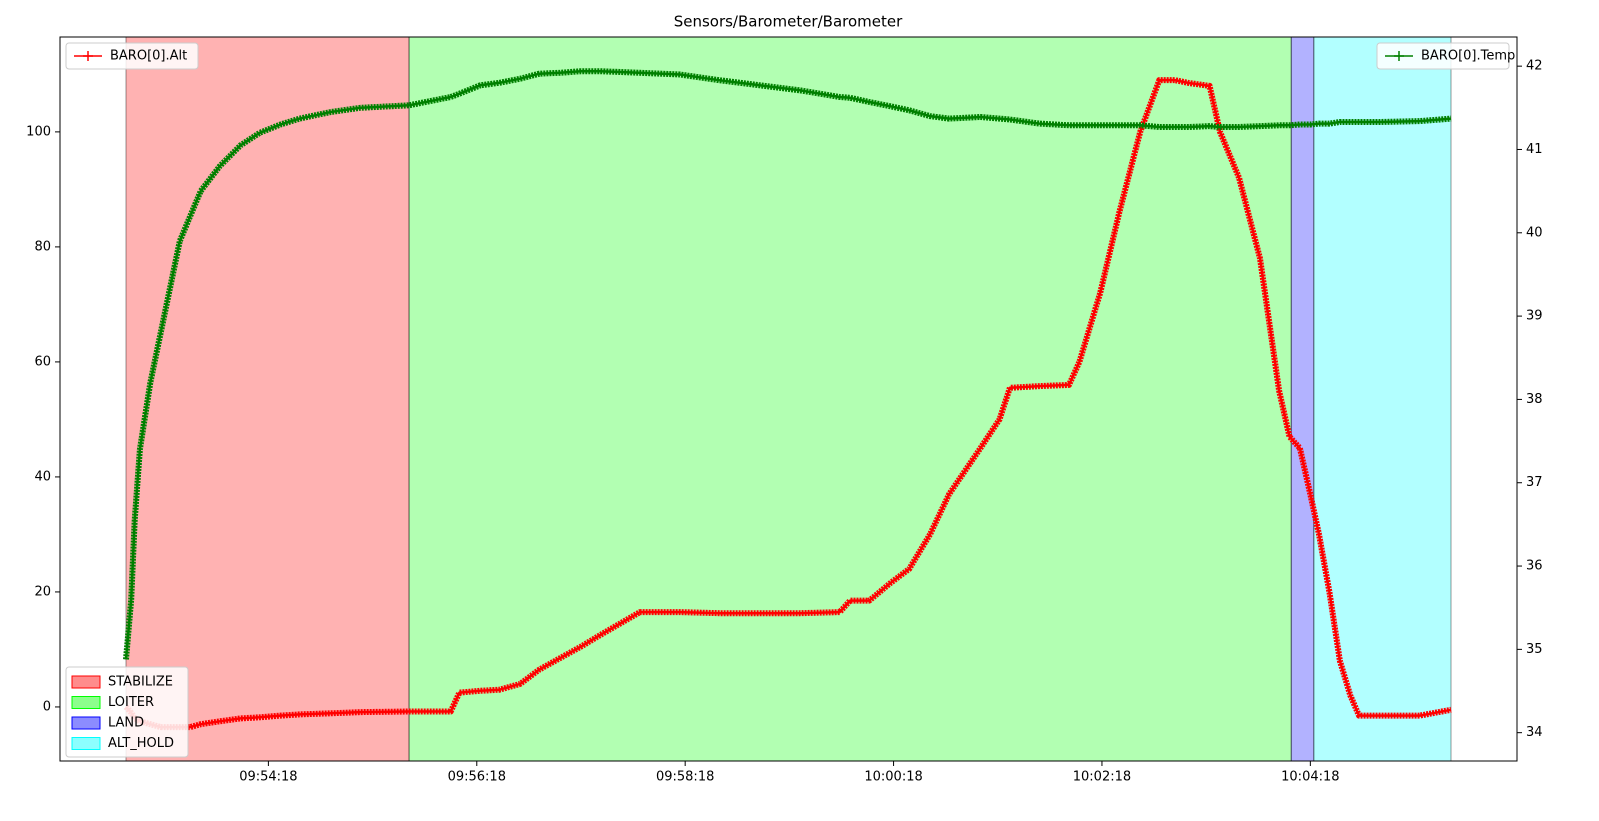 This screenshot has width=1599, height=821. I want to click on y2-tick-label: 40, so click(1534, 232).